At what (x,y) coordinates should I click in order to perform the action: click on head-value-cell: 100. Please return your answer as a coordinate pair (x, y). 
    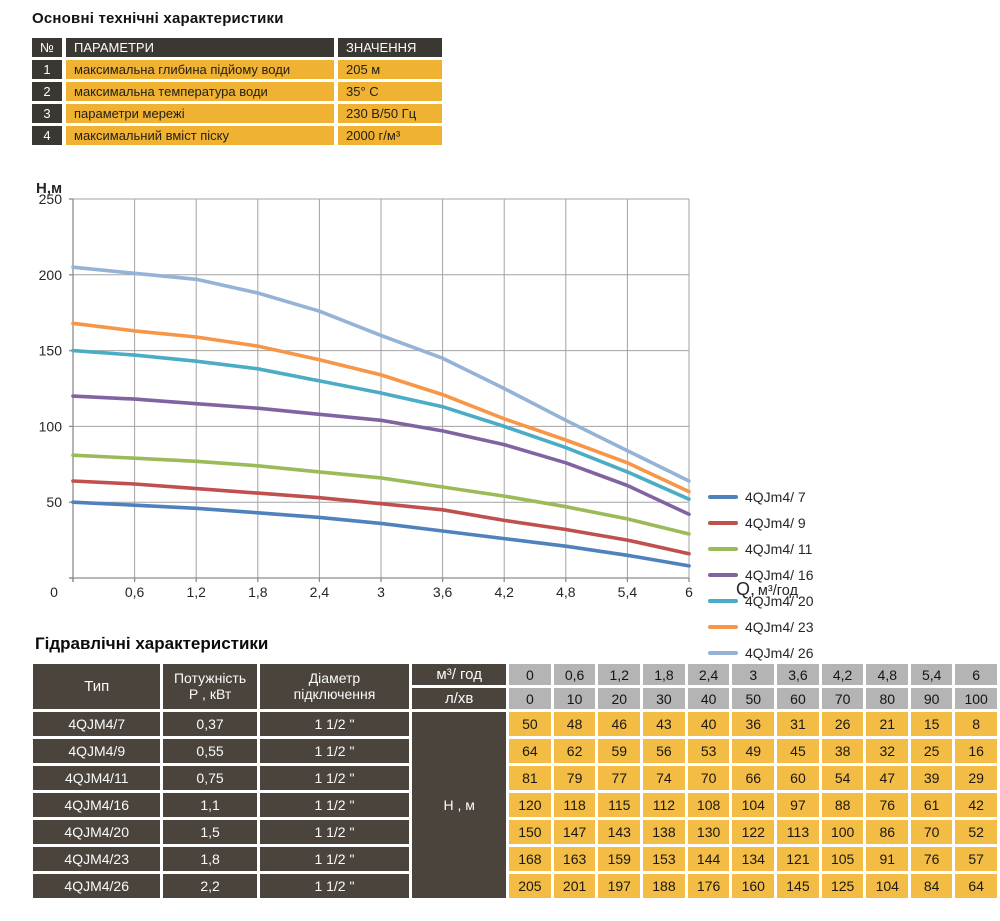
    Looking at the image, I should click on (842, 832).